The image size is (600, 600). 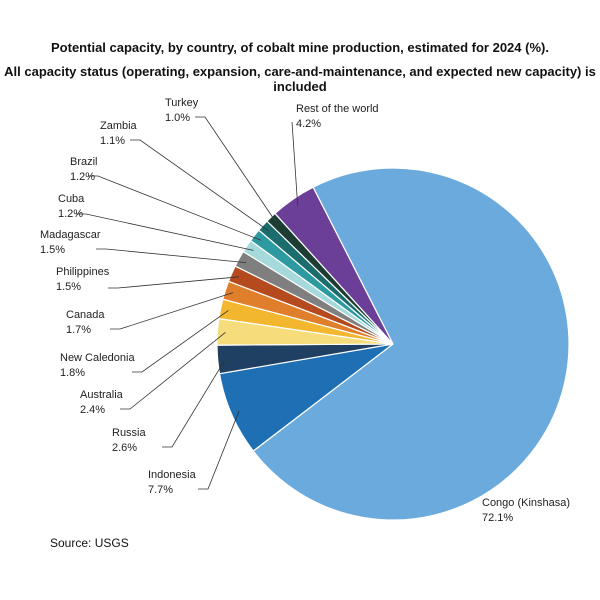 I want to click on slice-value-label: 2.4%, so click(x=92, y=410).